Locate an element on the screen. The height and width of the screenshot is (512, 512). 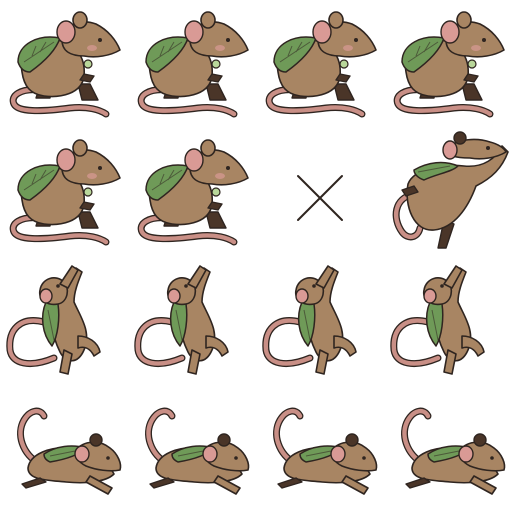
mouse-leaping-icon is located at coordinates (450, 190).